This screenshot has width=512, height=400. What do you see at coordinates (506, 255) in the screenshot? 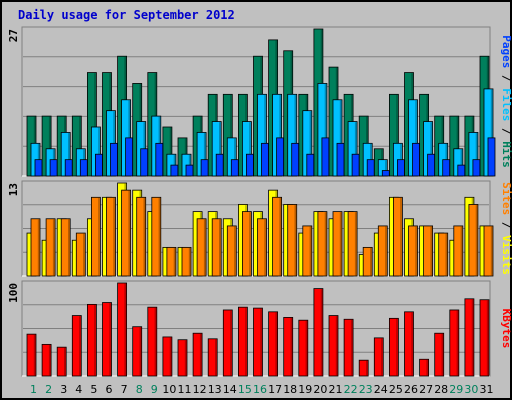
I see `legend-middle-part-2: Visits` at bounding box center [506, 255].